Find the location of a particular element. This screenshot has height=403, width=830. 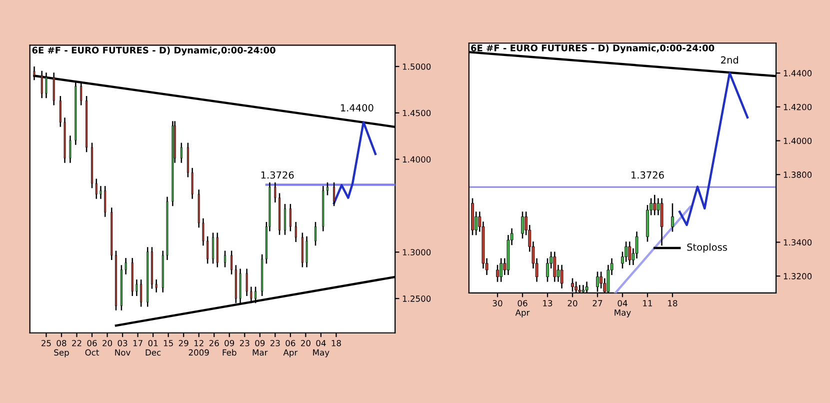

annotation: 1.4400 is located at coordinates (357, 108).